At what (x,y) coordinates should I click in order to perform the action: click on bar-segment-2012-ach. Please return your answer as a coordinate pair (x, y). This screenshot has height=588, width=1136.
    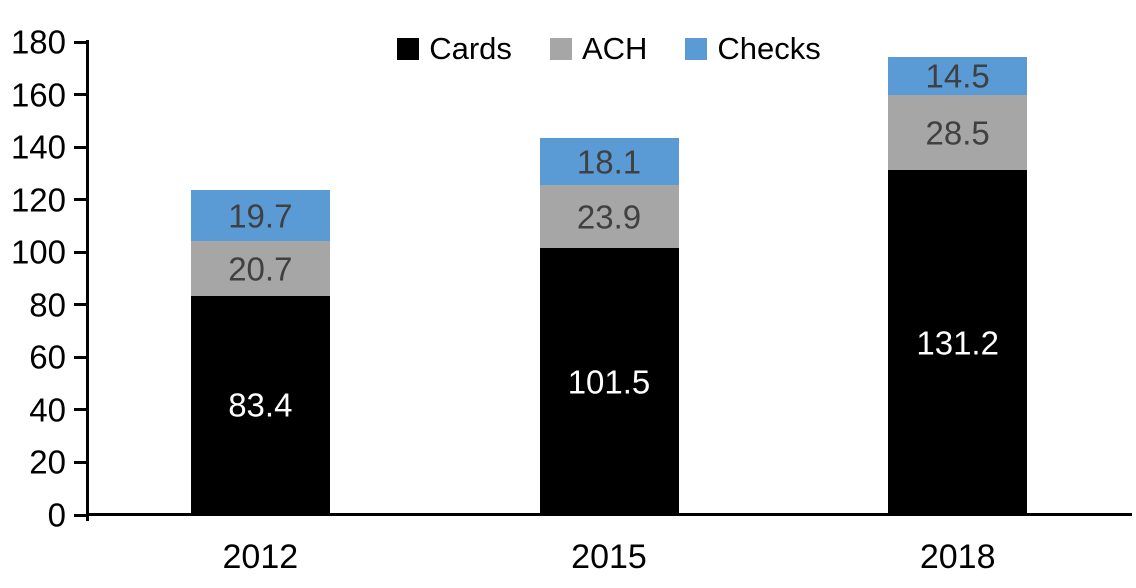
    Looking at the image, I should click on (260, 268).